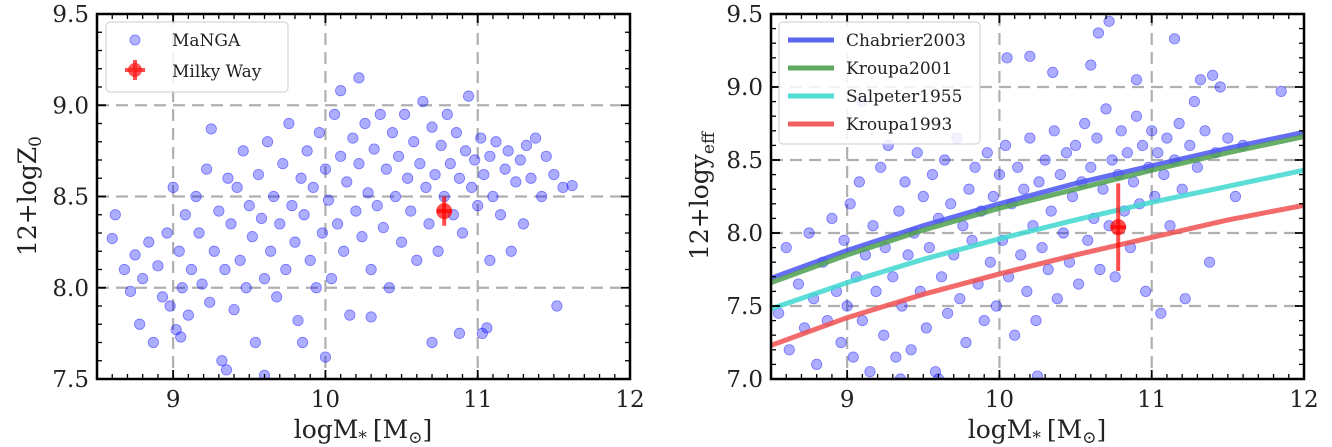  What do you see at coordinates (1303, 400) in the screenshot?
I see `x-tick-label: 12` at bounding box center [1303, 400].